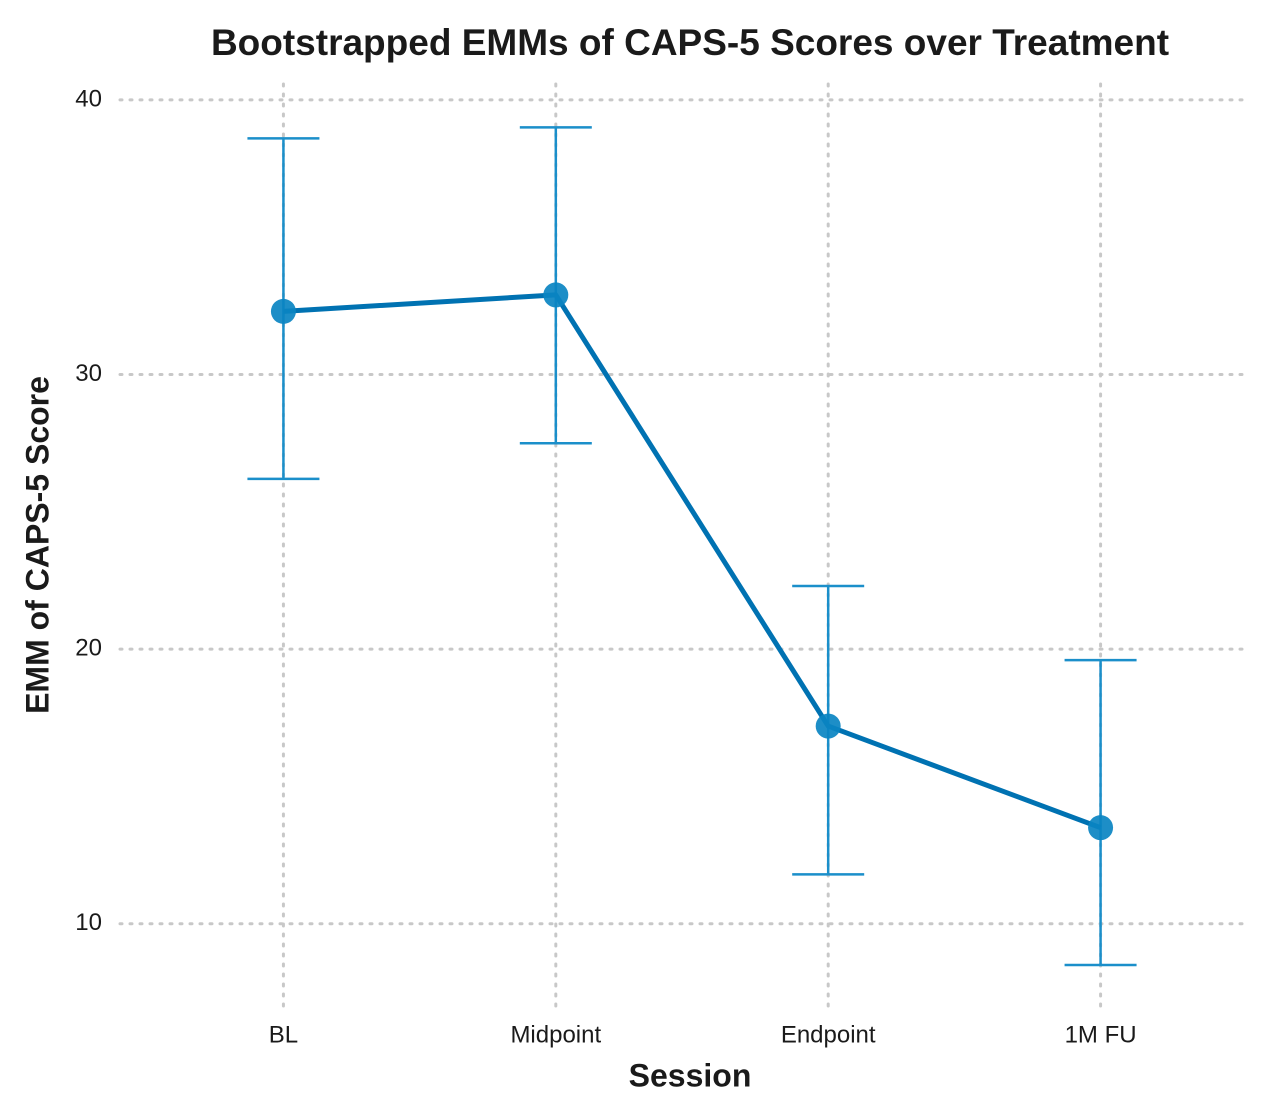 The height and width of the screenshot is (1115, 1280). I want to click on error-bar, so click(1100, 812).